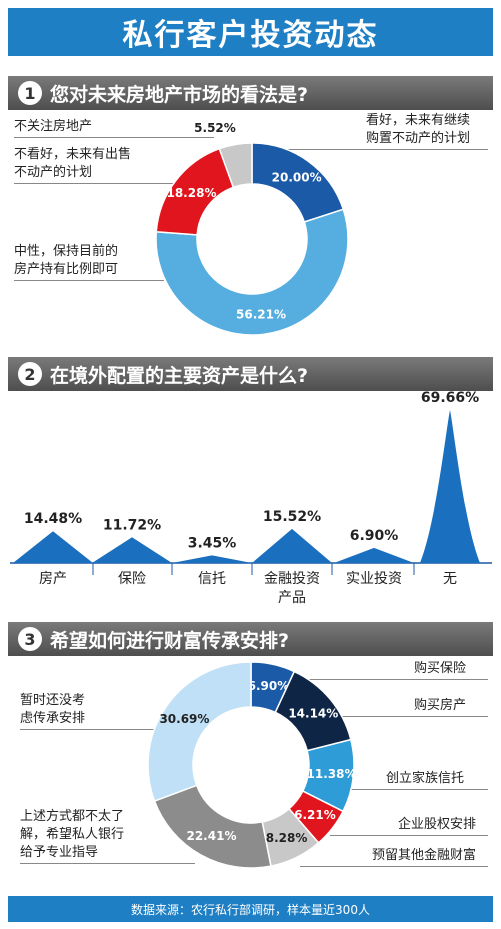 This screenshot has height=929, width=501. What do you see at coordinates (132, 579) in the screenshot?
I see `assets-category-label-1-0: 保险` at bounding box center [132, 579].